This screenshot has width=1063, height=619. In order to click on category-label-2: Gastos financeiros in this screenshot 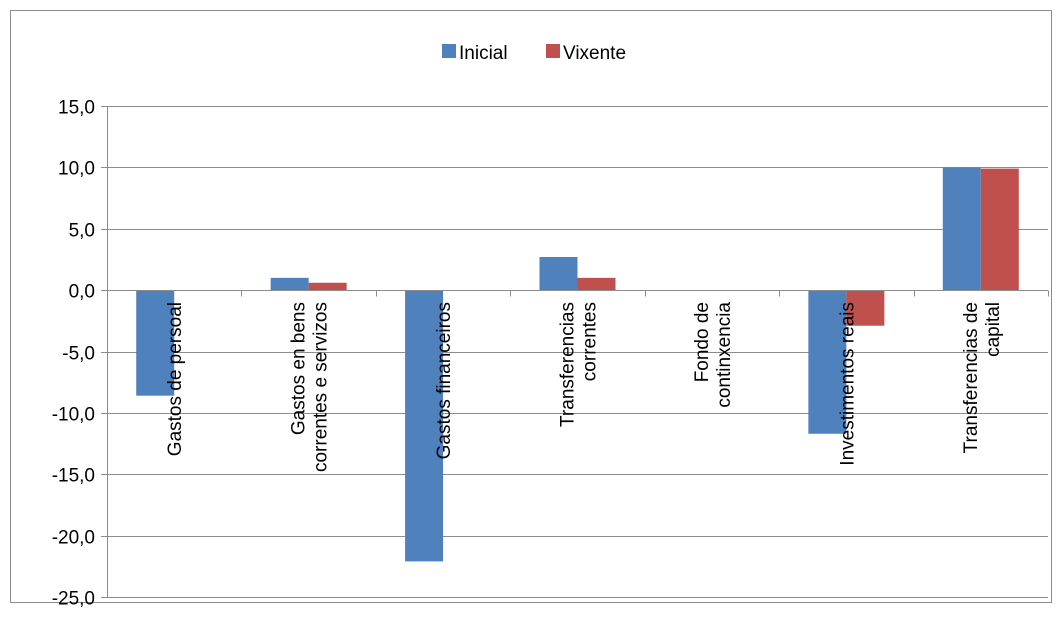, I will do `click(444, 380)`.